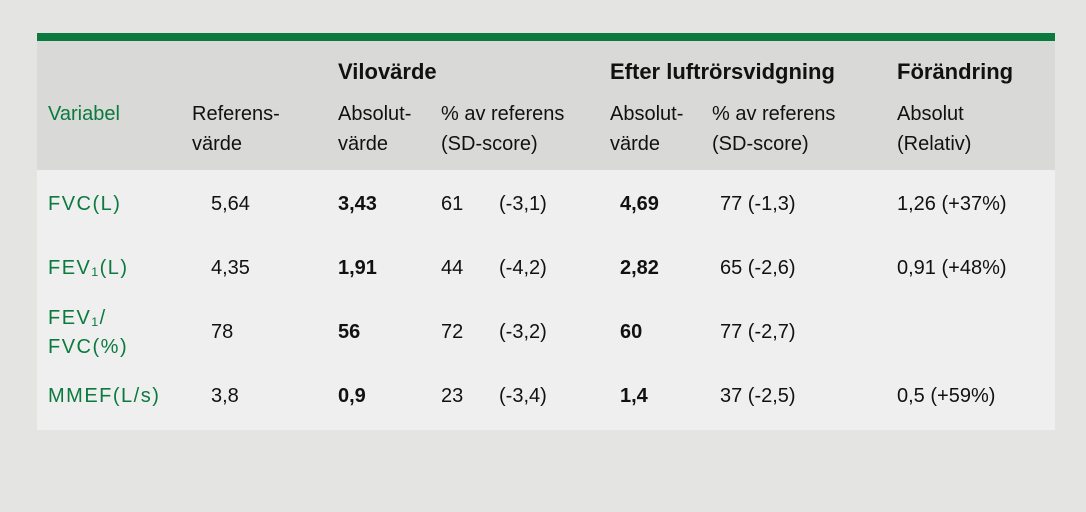 The height and width of the screenshot is (512, 1086). What do you see at coordinates (523, 268) in the screenshot?
I see `rest-sd: (-4,2)` at bounding box center [523, 268].